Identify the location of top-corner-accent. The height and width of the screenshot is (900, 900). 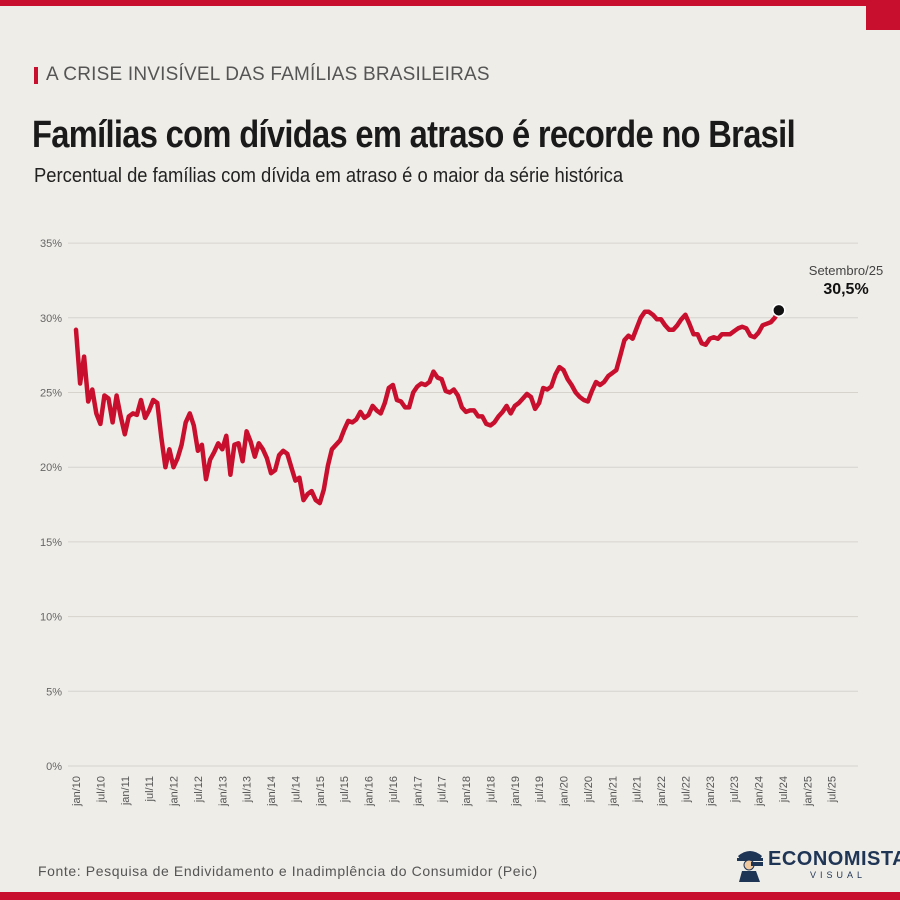
(883, 15).